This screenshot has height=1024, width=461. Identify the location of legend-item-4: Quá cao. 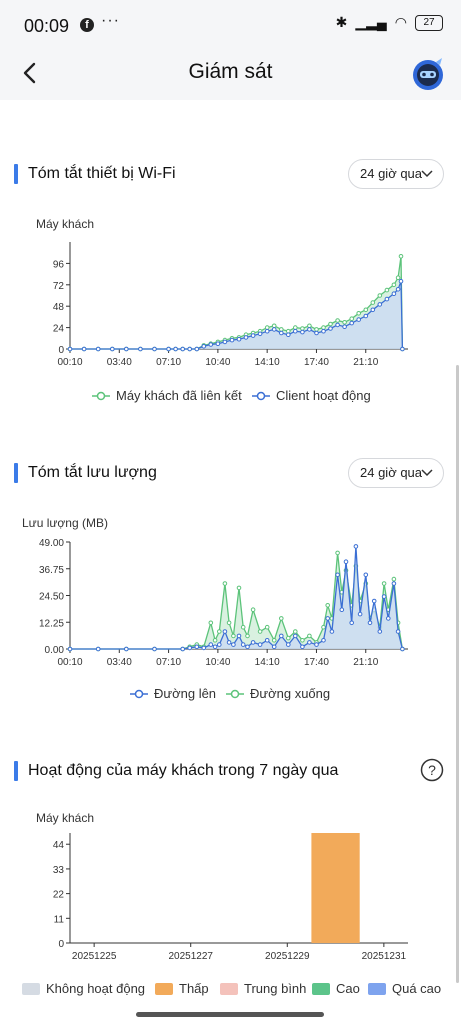
(404, 988).